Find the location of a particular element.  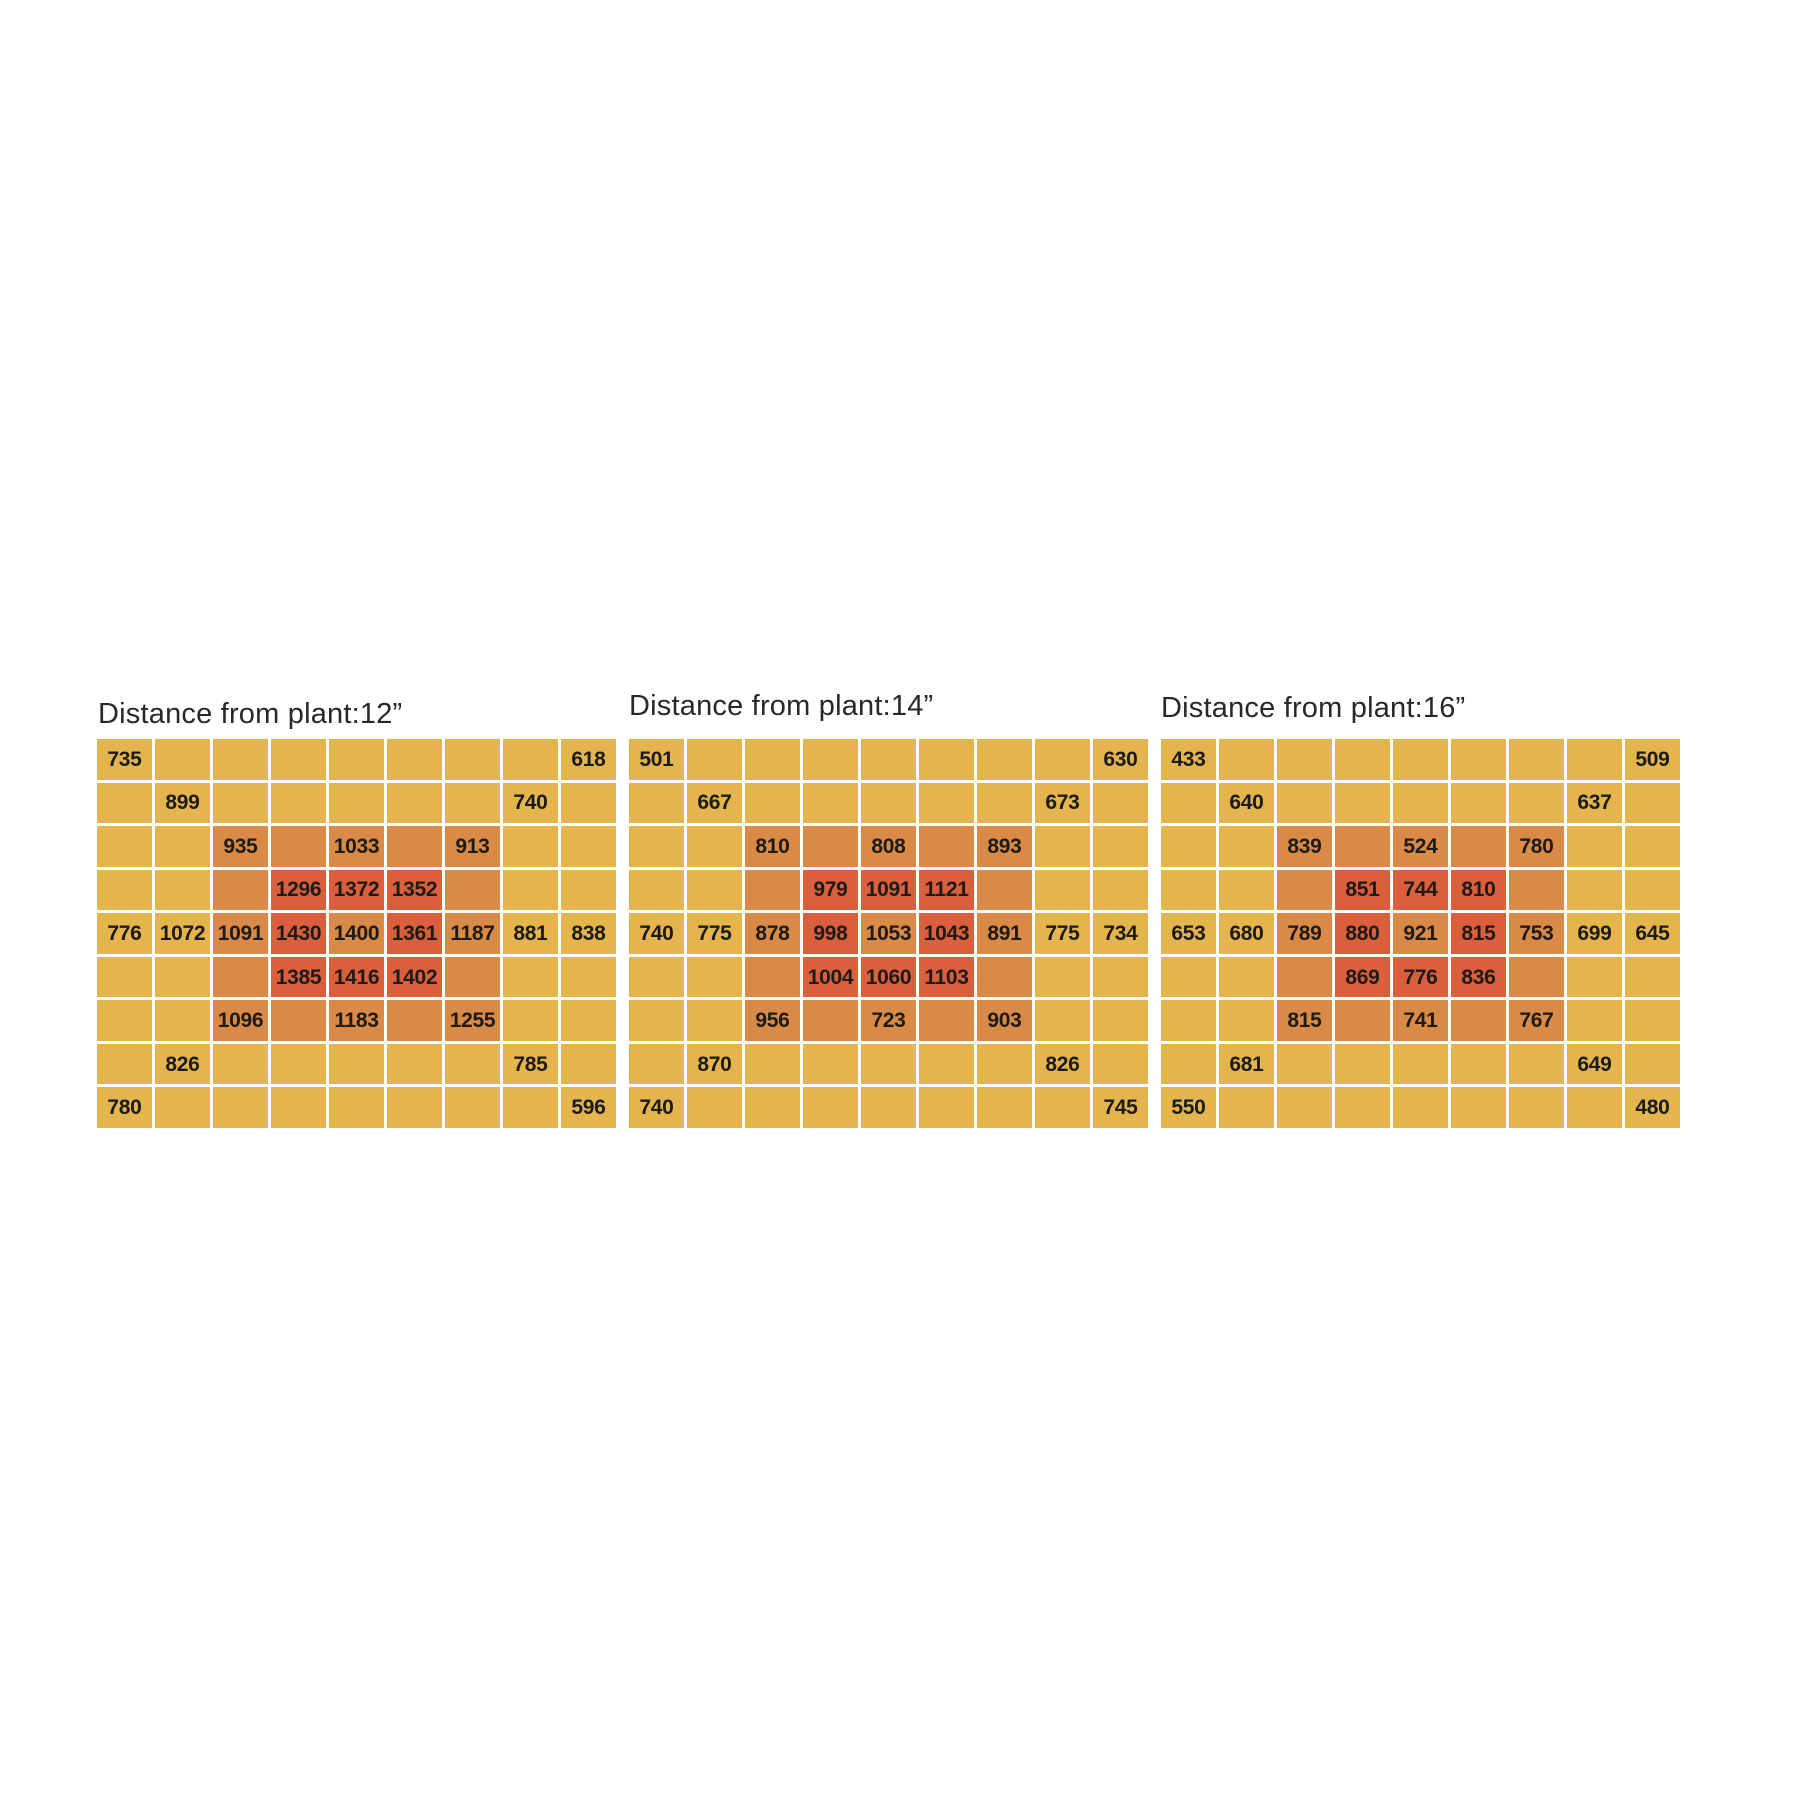

heatmap-cell: 826 is located at coordinates (182, 1064).